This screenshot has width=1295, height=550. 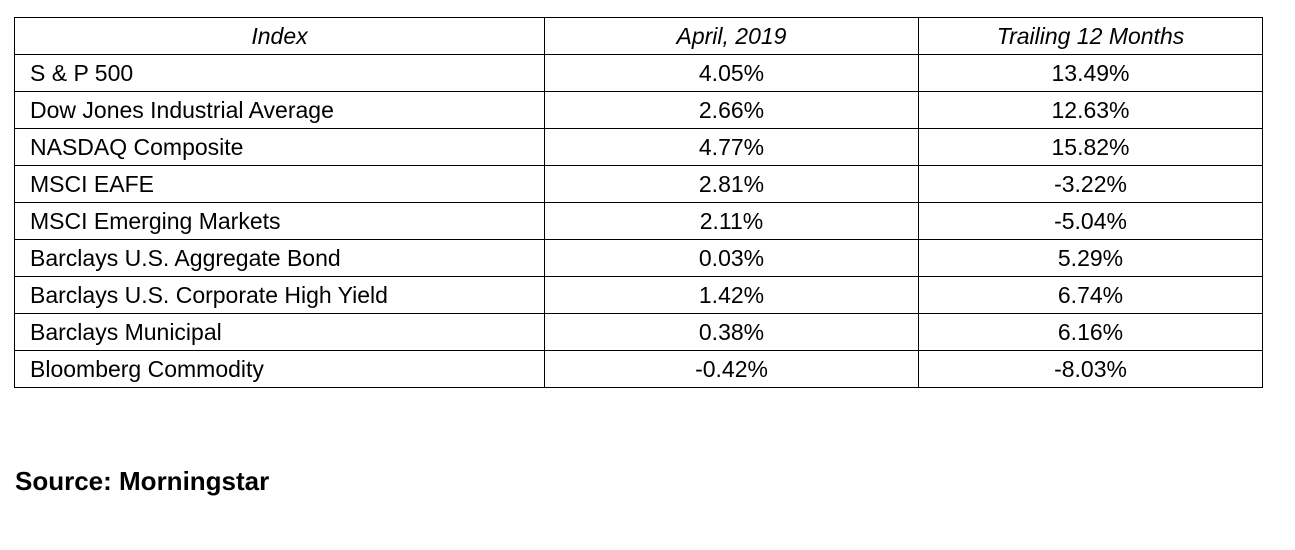 What do you see at coordinates (1090, 184) in the screenshot?
I see `trailing-return-cell: -3.22%` at bounding box center [1090, 184].